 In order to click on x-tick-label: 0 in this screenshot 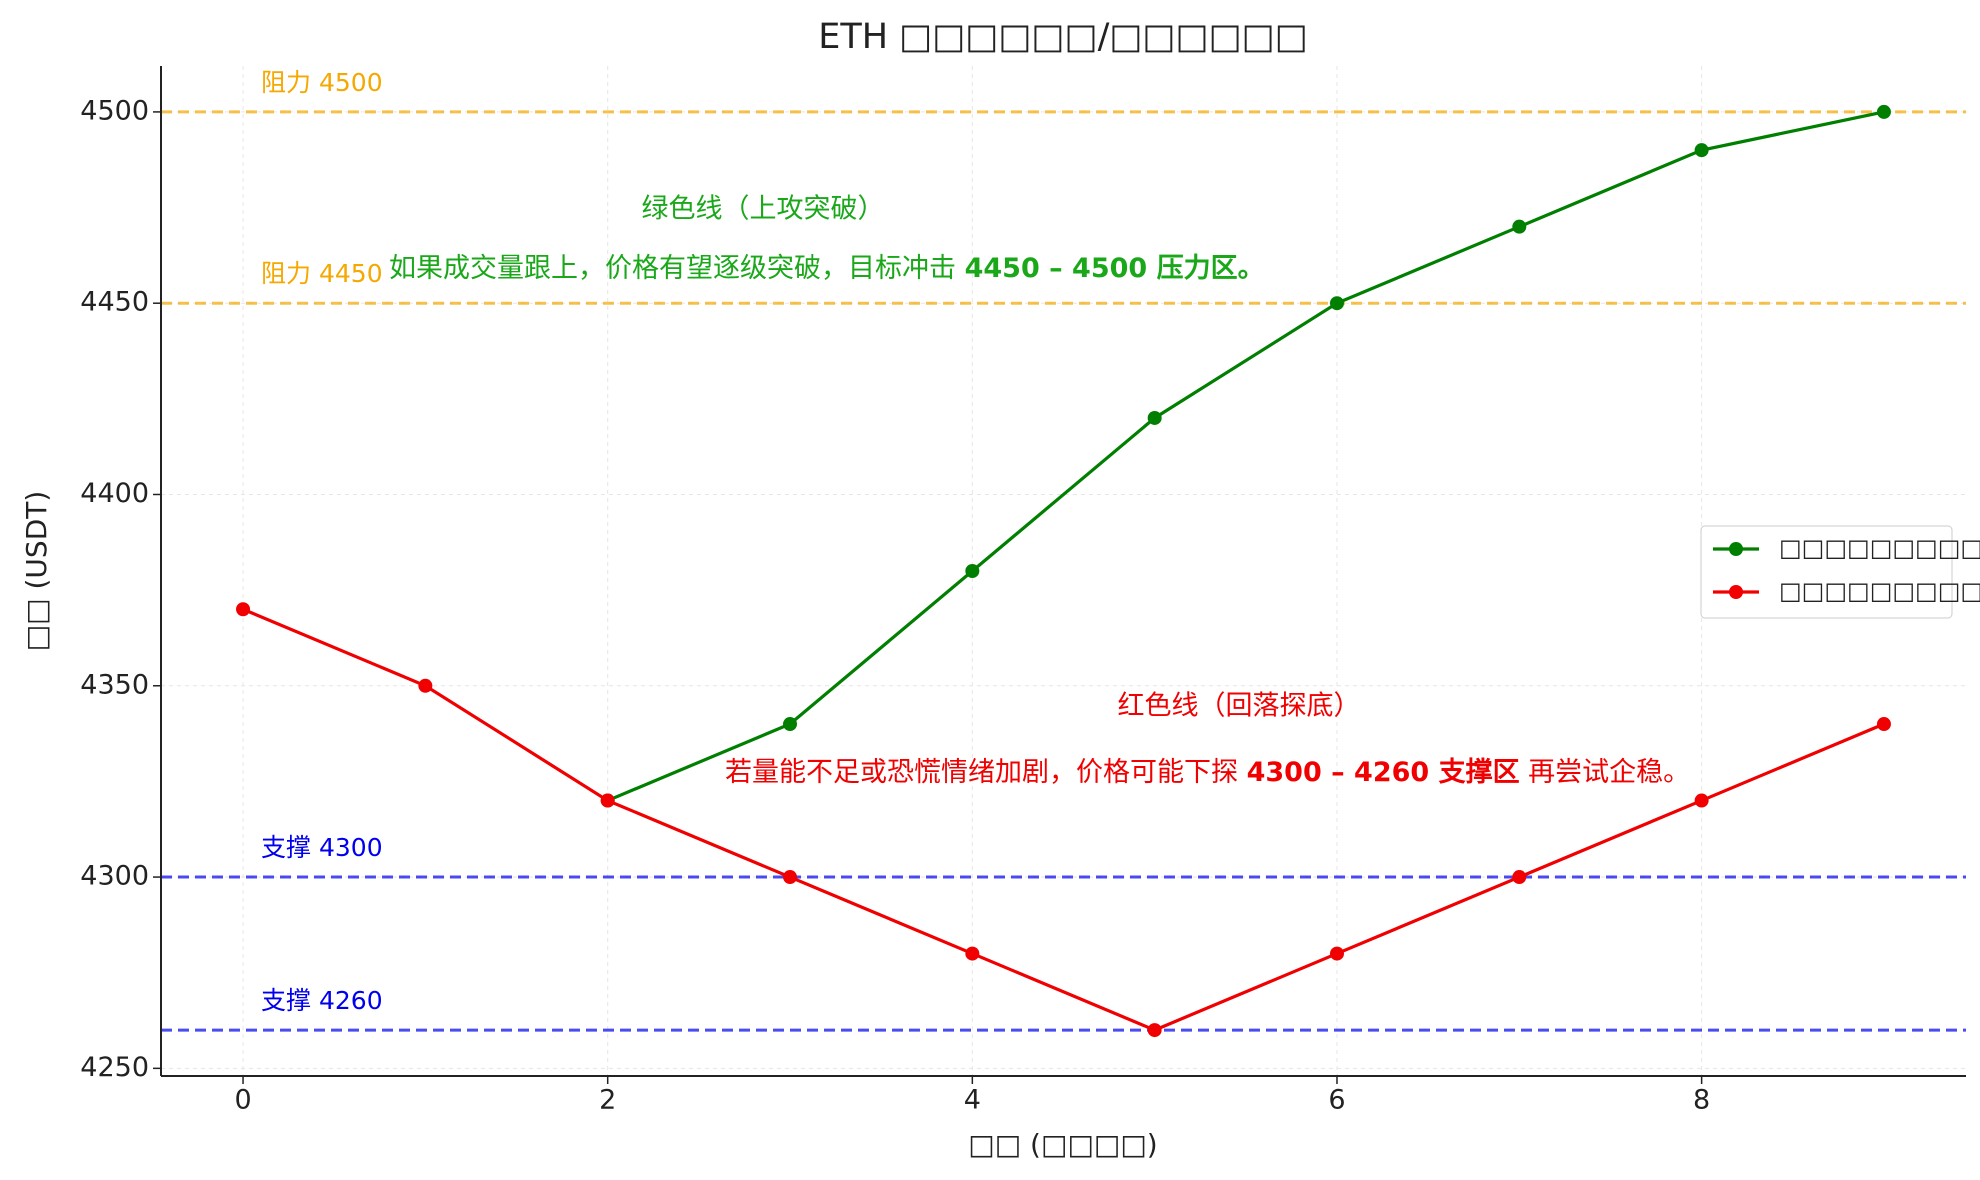, I will do `click(242, 1100)`.